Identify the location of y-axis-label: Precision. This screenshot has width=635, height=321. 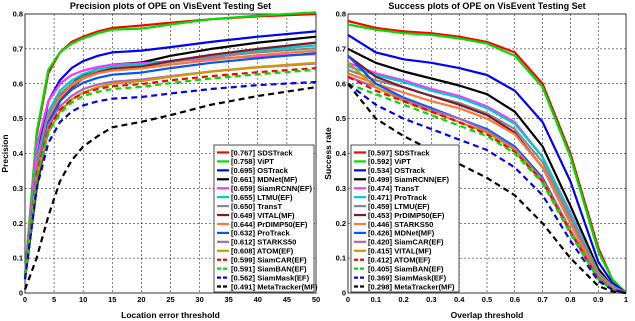
(5, 153).